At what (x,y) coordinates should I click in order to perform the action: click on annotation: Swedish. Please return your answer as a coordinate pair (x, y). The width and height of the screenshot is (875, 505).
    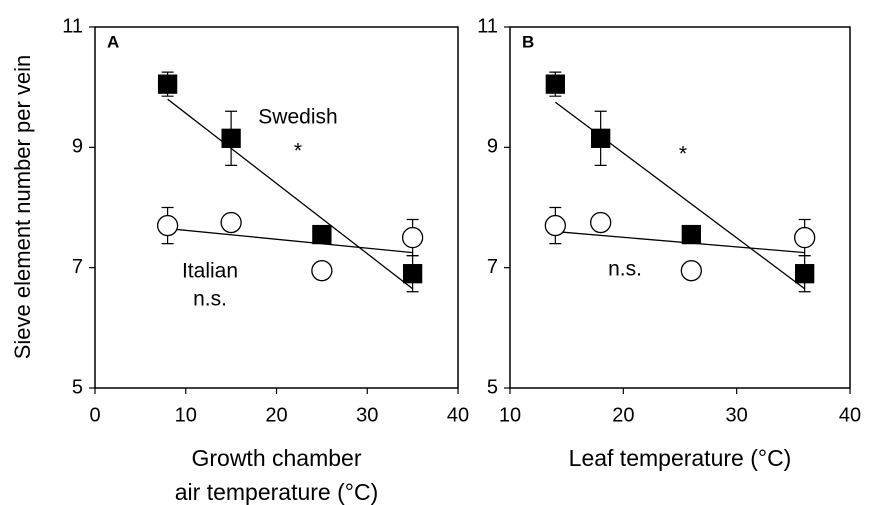
    Looking at the image, I should click on (297, 117).